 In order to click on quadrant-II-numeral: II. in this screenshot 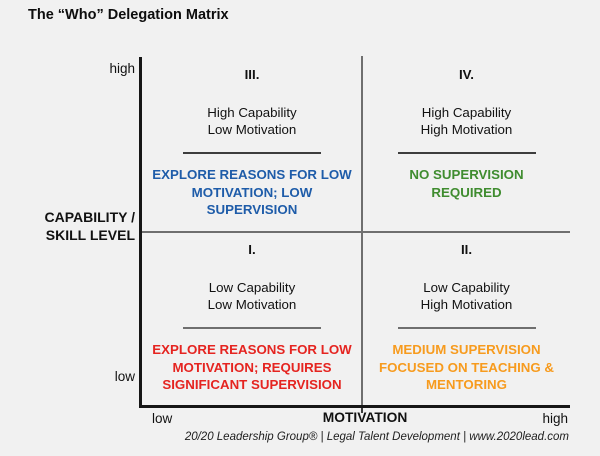, I will do `click(466, 249)`.